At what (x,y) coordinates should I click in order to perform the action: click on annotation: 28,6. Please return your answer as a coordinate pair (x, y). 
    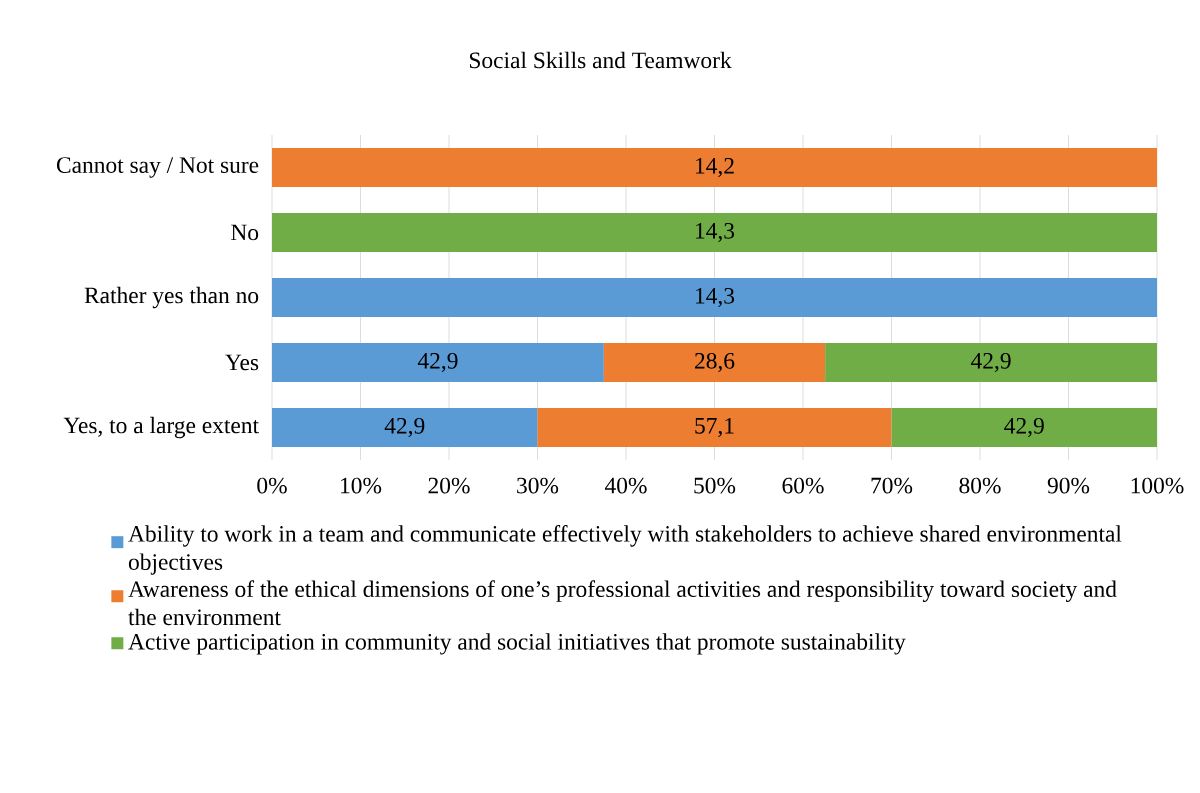
    Looking at the image, I should click on (715, 362).